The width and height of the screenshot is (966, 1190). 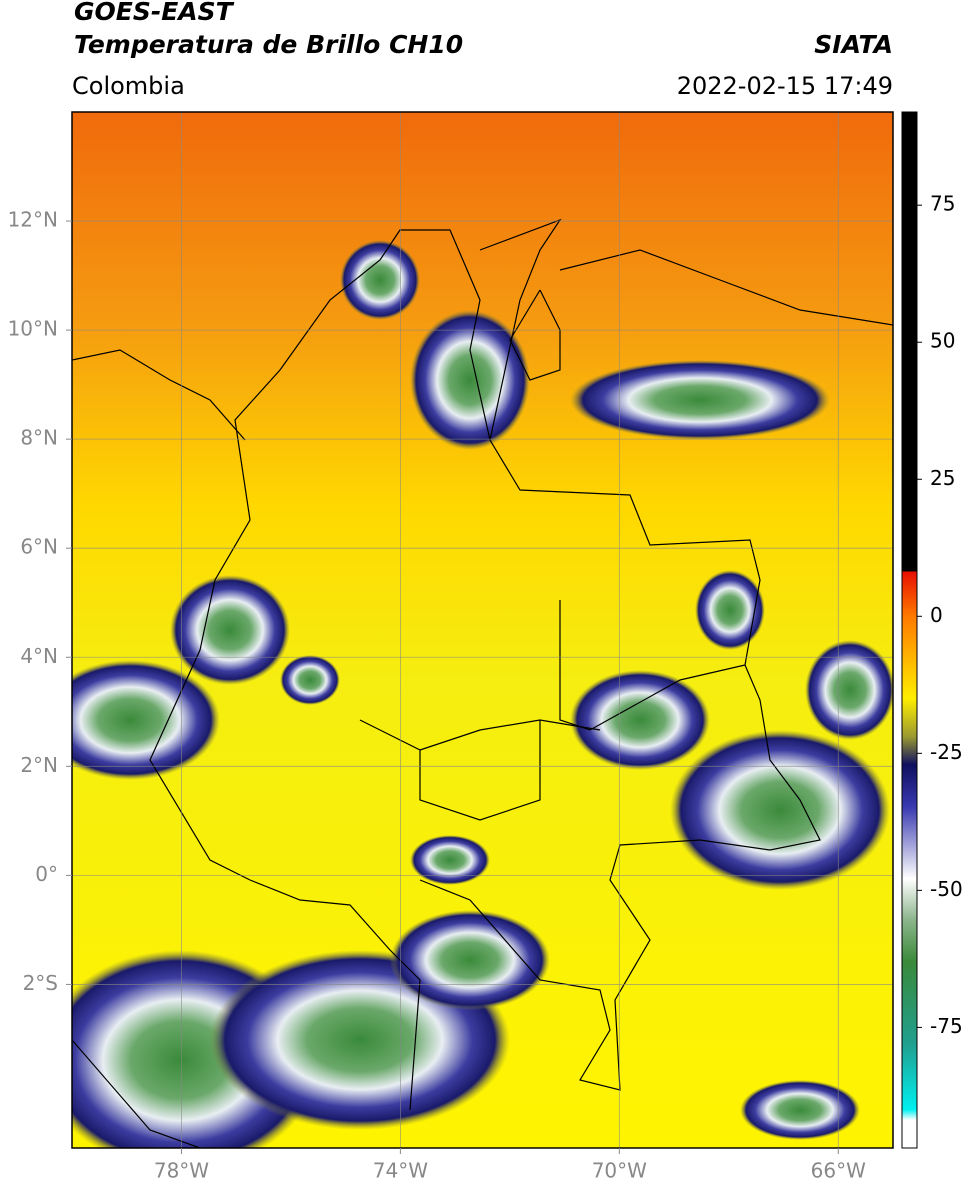 What do you see at coordinates (46, 874) in the screenshot?
I see `lat-tick-label: 0°` at bounding box center [46, 874].